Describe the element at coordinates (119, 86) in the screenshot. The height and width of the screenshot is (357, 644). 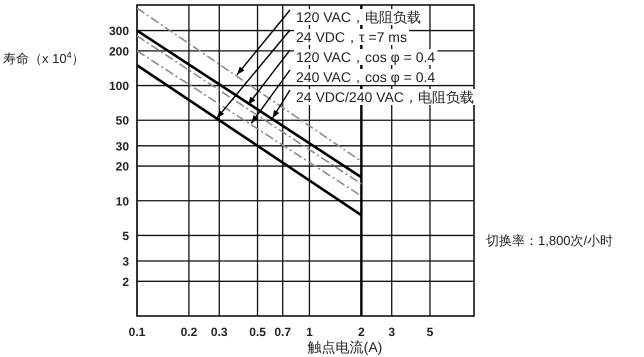
I see `y-tick-label: 100` at that location.